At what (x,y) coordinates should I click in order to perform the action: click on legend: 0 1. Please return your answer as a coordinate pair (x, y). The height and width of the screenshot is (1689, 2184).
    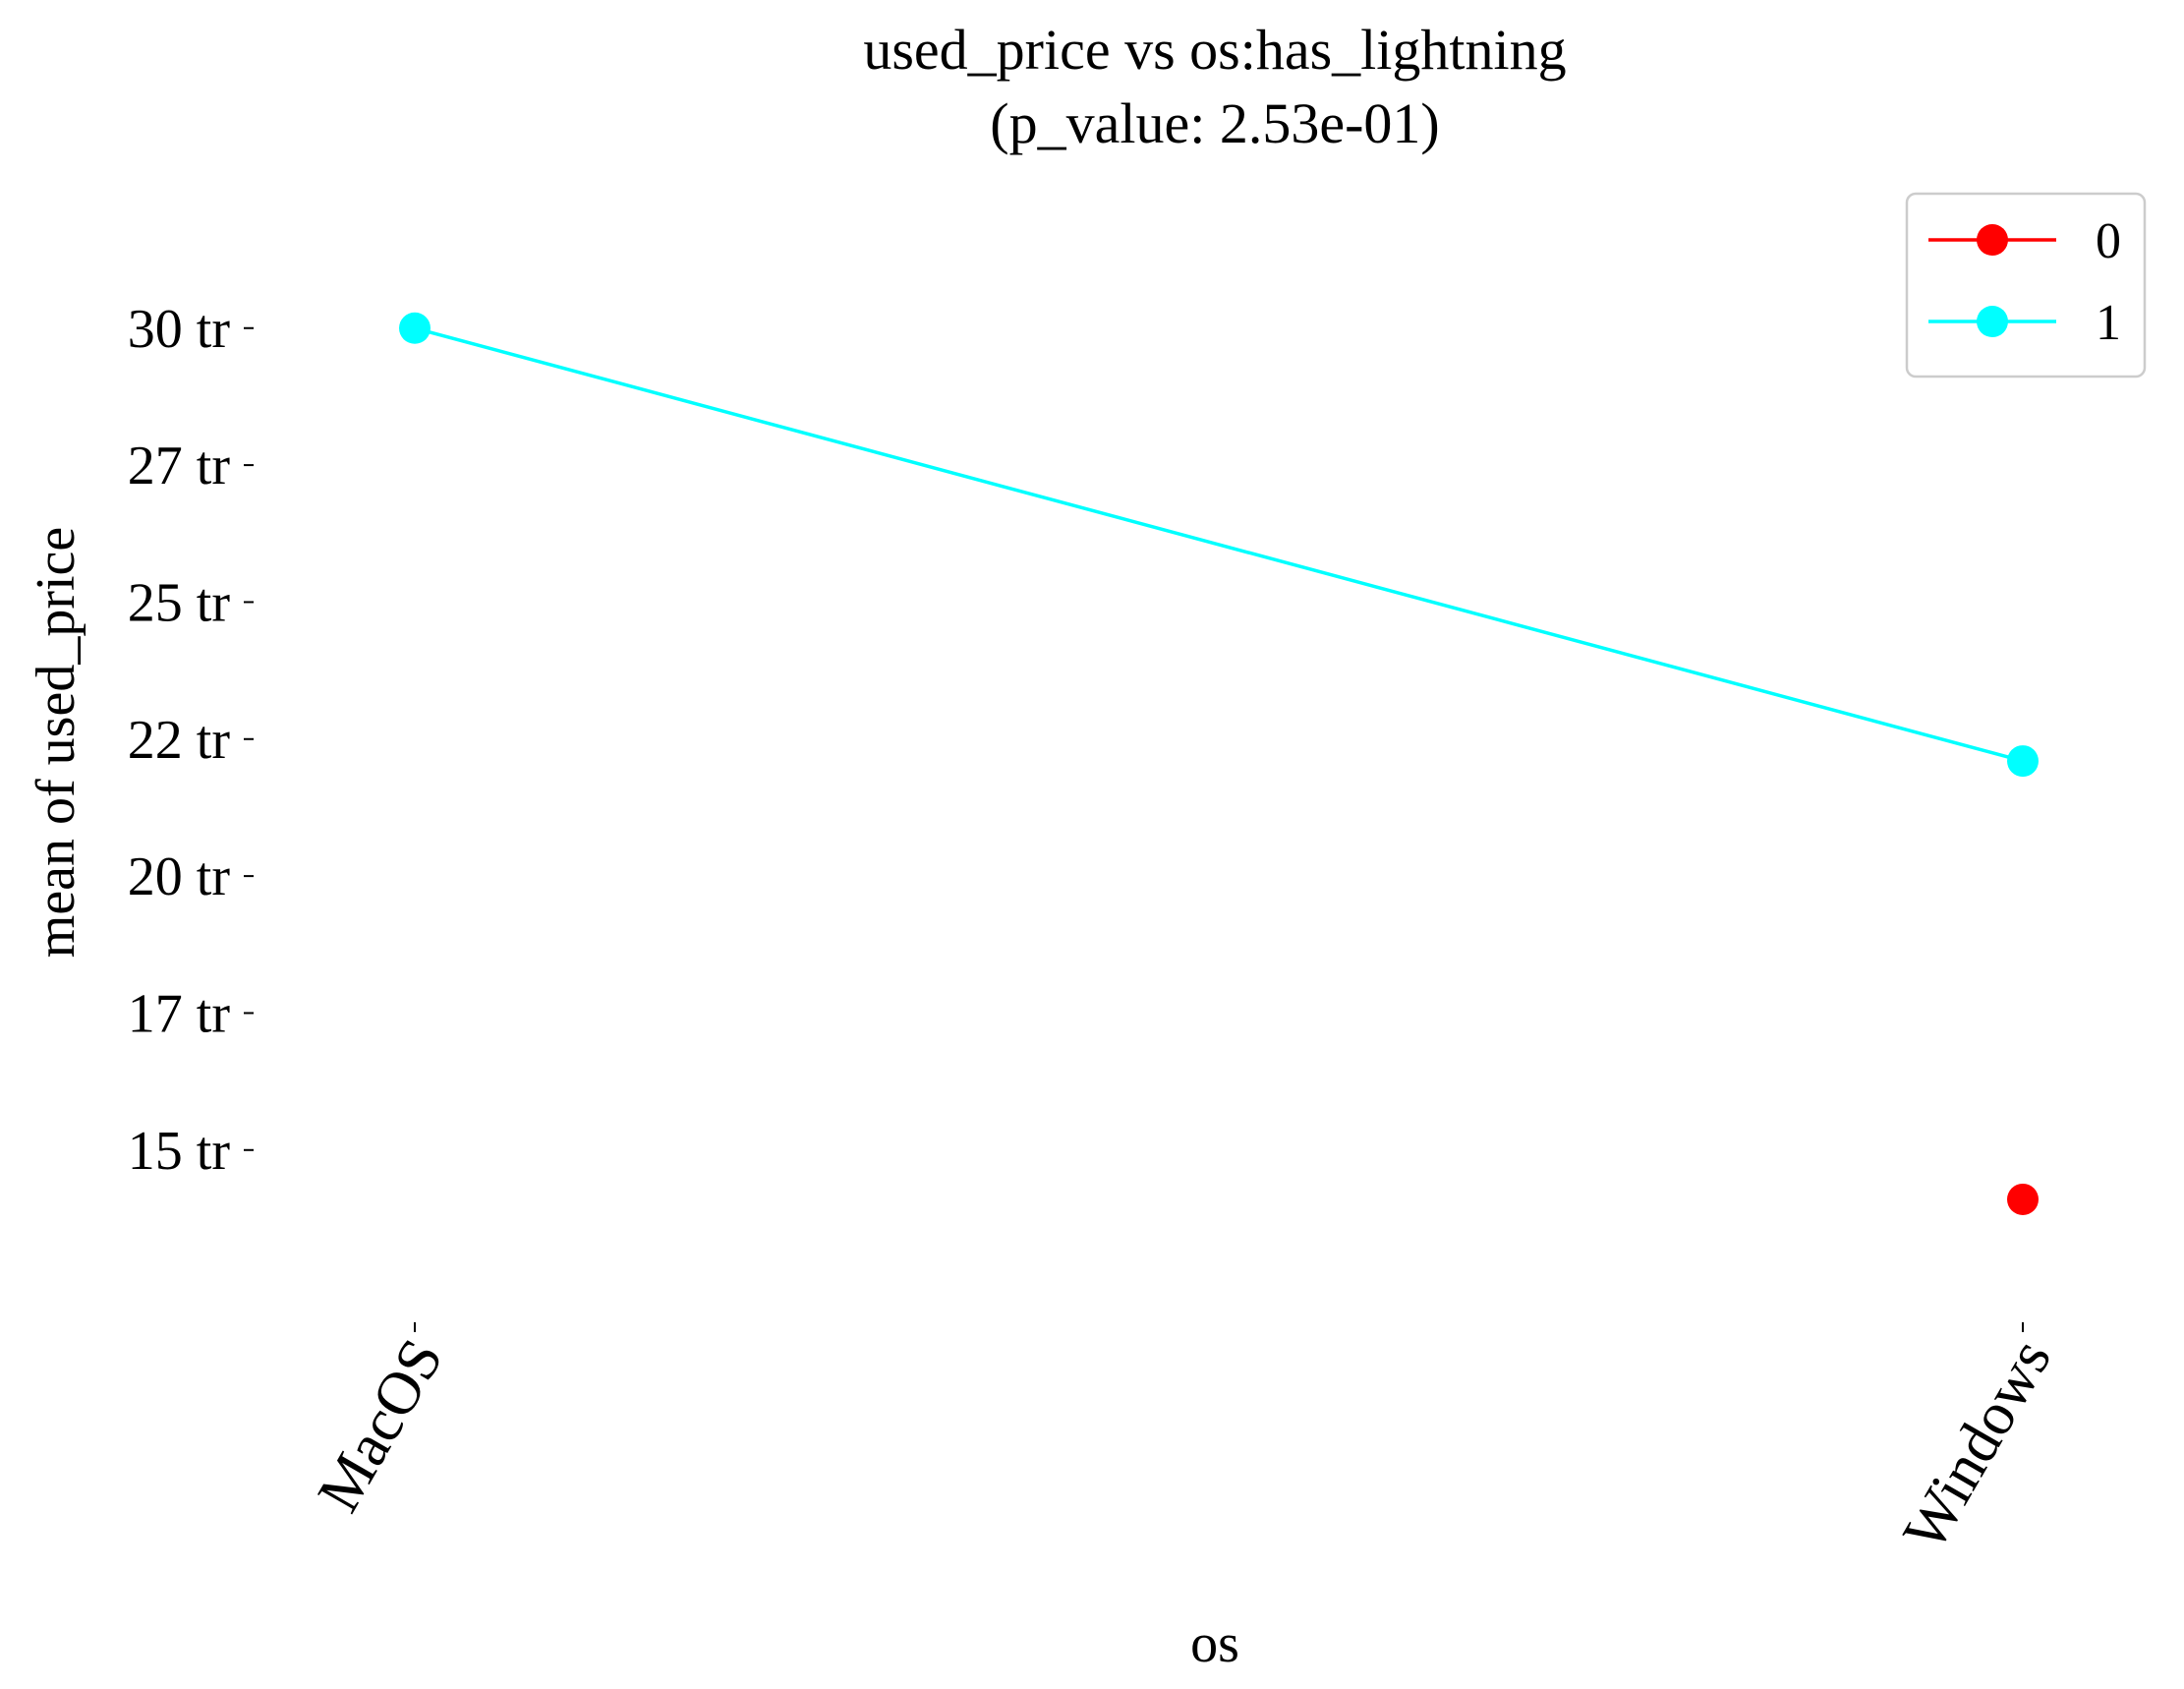
    Looking at the image, I should click on (2026, 286).